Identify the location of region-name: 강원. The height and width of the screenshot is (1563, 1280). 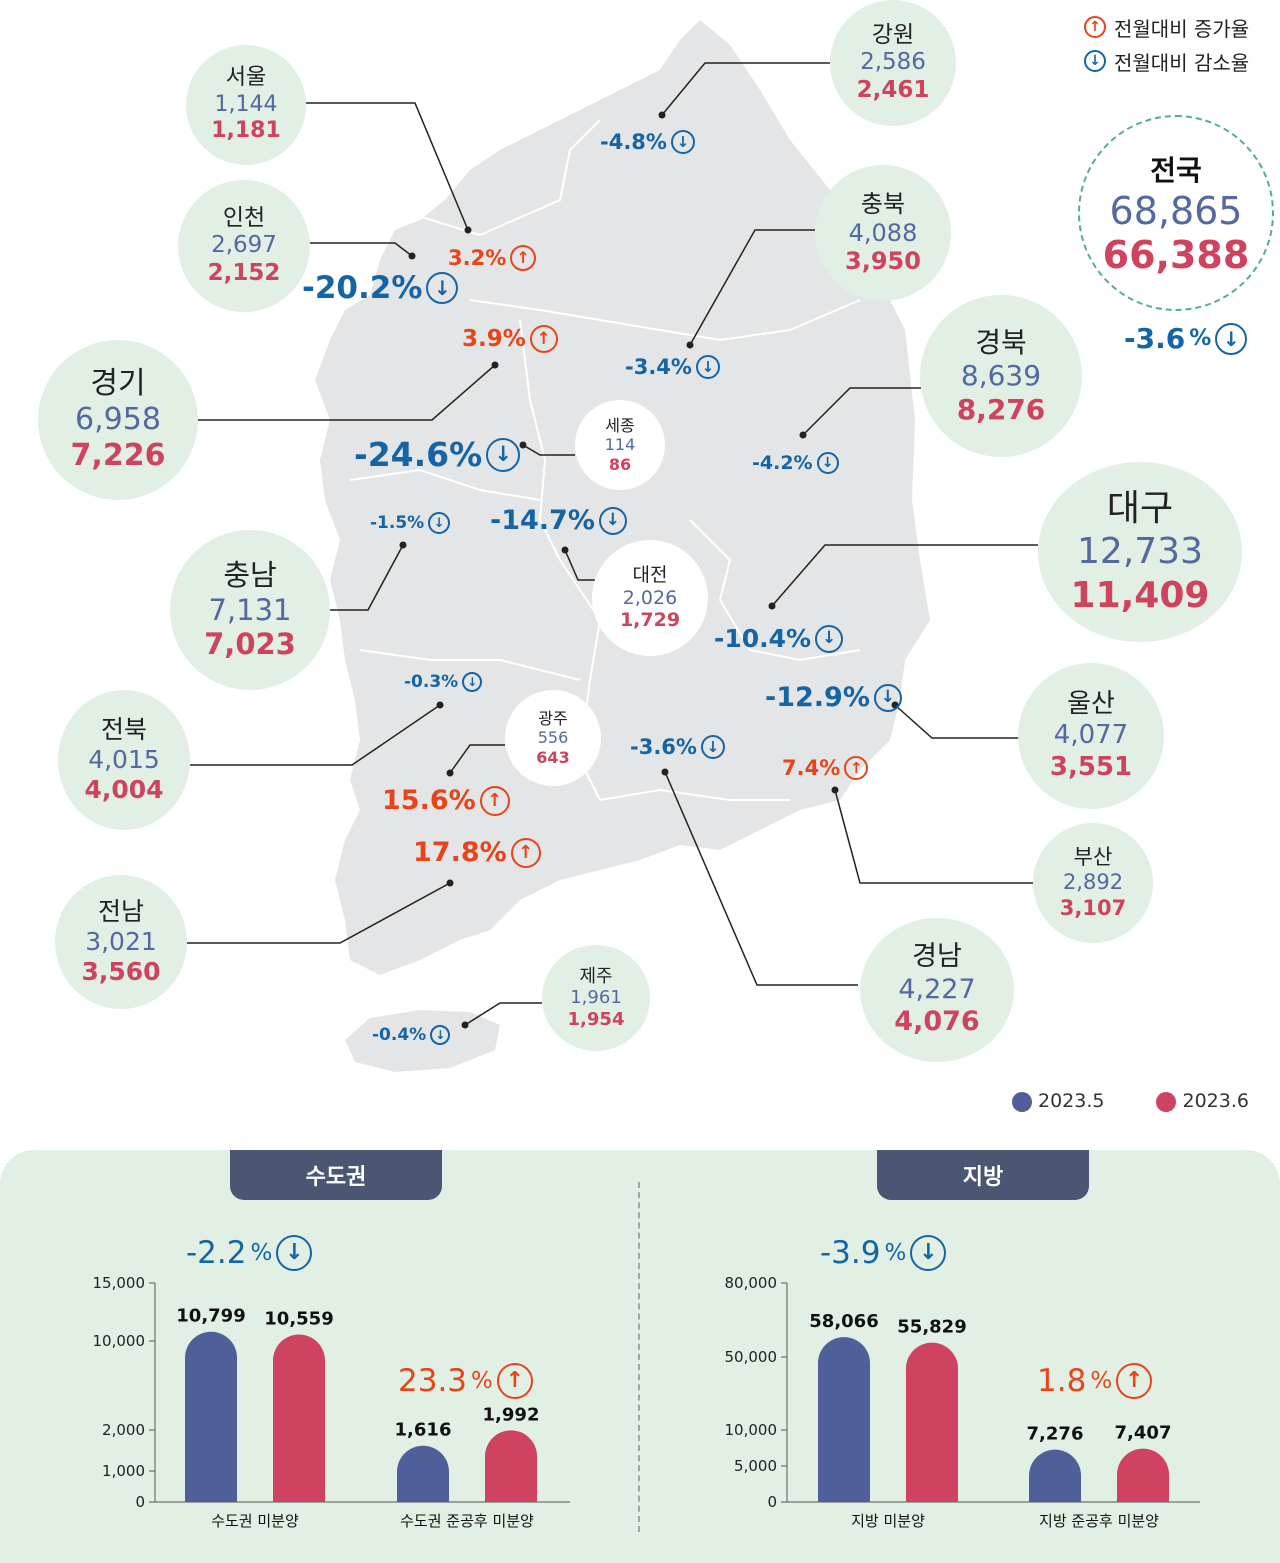
(893, 34).